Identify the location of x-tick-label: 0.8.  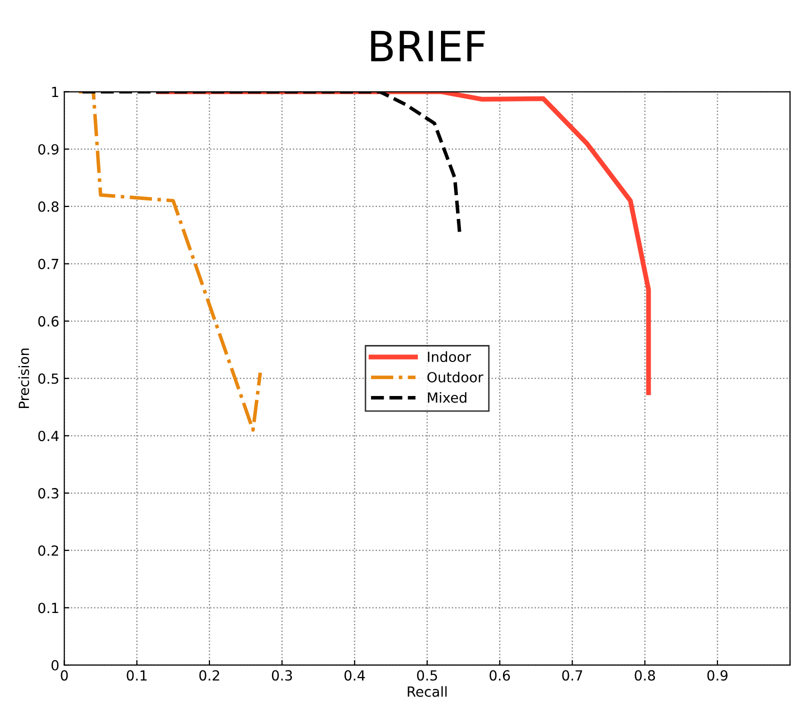
(644, 675).